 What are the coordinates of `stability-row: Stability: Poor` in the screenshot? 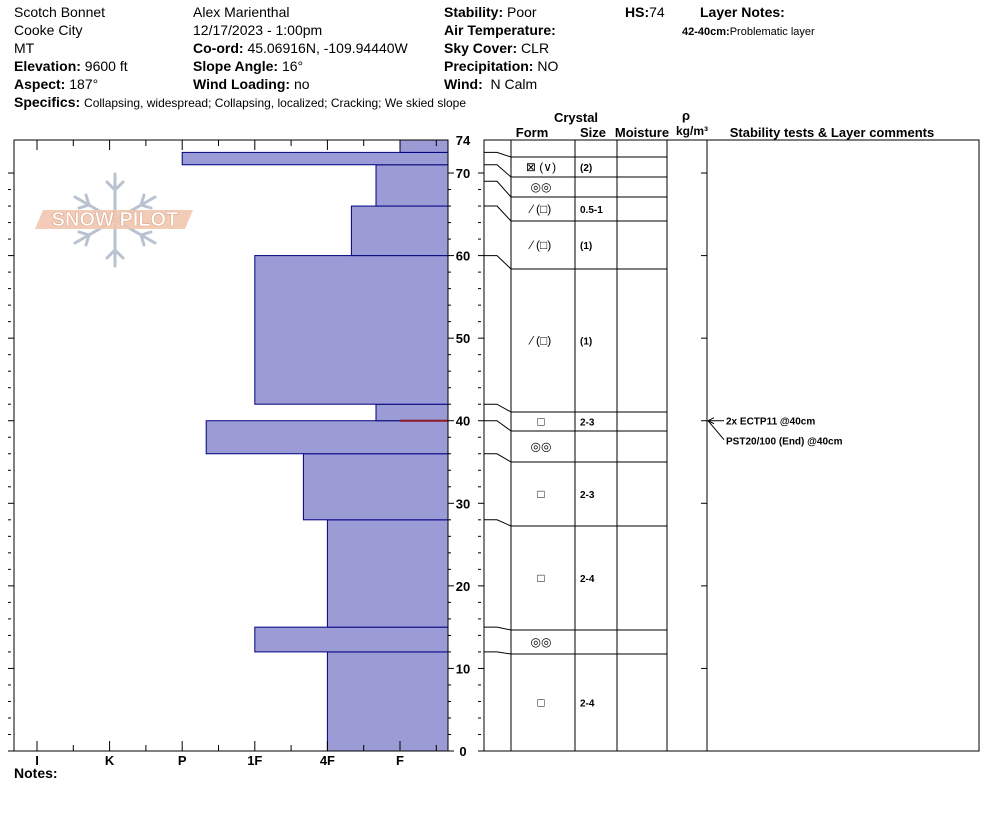 It's located at (490, 12).